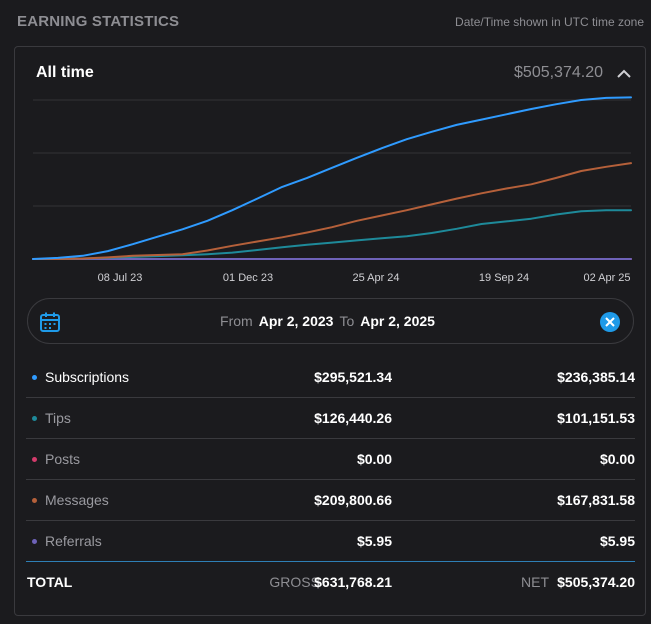 Image resolution: width=651 pixels, height=624 pixels. What do you see at coordinates (353, 500) in the screenshot?
I see `row-gross: $209,800.66` at bounding box center [353, 500].